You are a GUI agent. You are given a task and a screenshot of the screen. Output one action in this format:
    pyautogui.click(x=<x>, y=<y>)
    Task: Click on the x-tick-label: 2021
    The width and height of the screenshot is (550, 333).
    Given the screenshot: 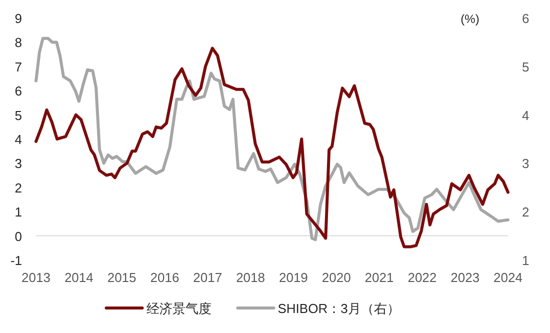 What is the action you would take?
    pyautogui.click(x=379, y=277)
    